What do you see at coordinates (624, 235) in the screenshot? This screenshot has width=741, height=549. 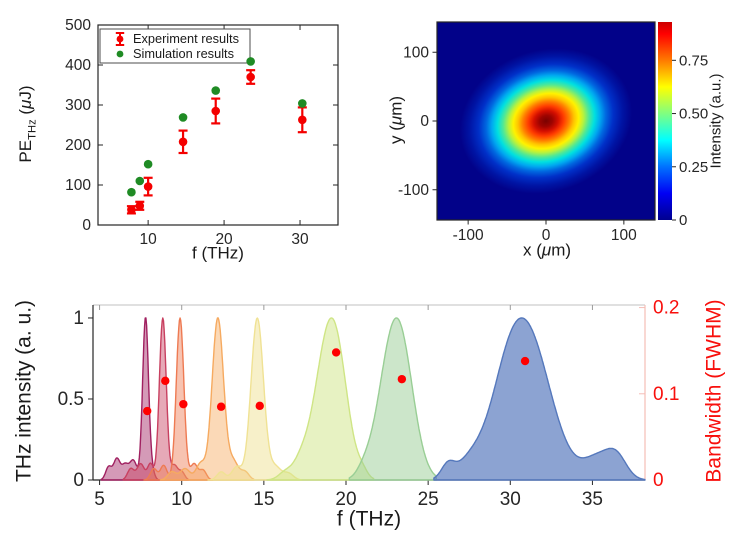 I see `x-tick-label: 100` at bounding box center [624, 235].